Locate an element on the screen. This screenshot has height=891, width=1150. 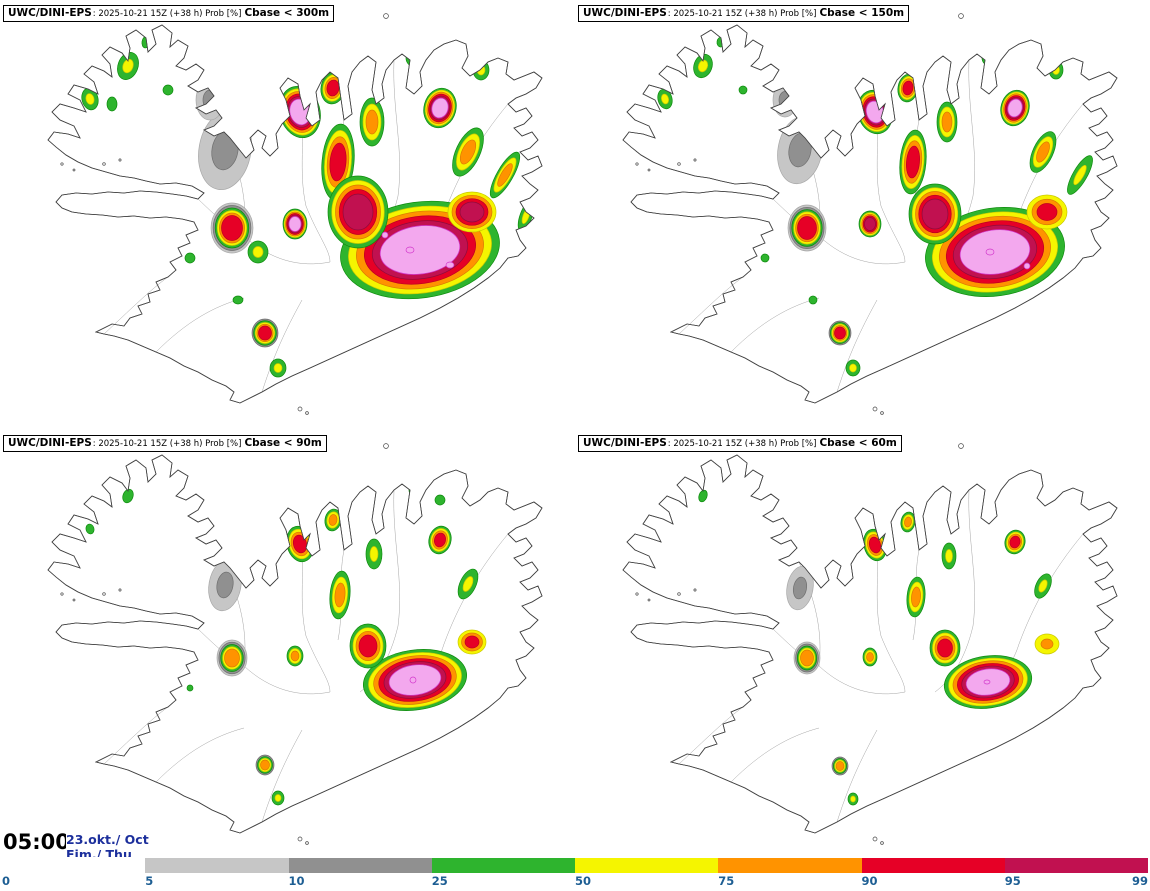
threshold-label: Cbase < 60m is located at coordinates (858, 443).